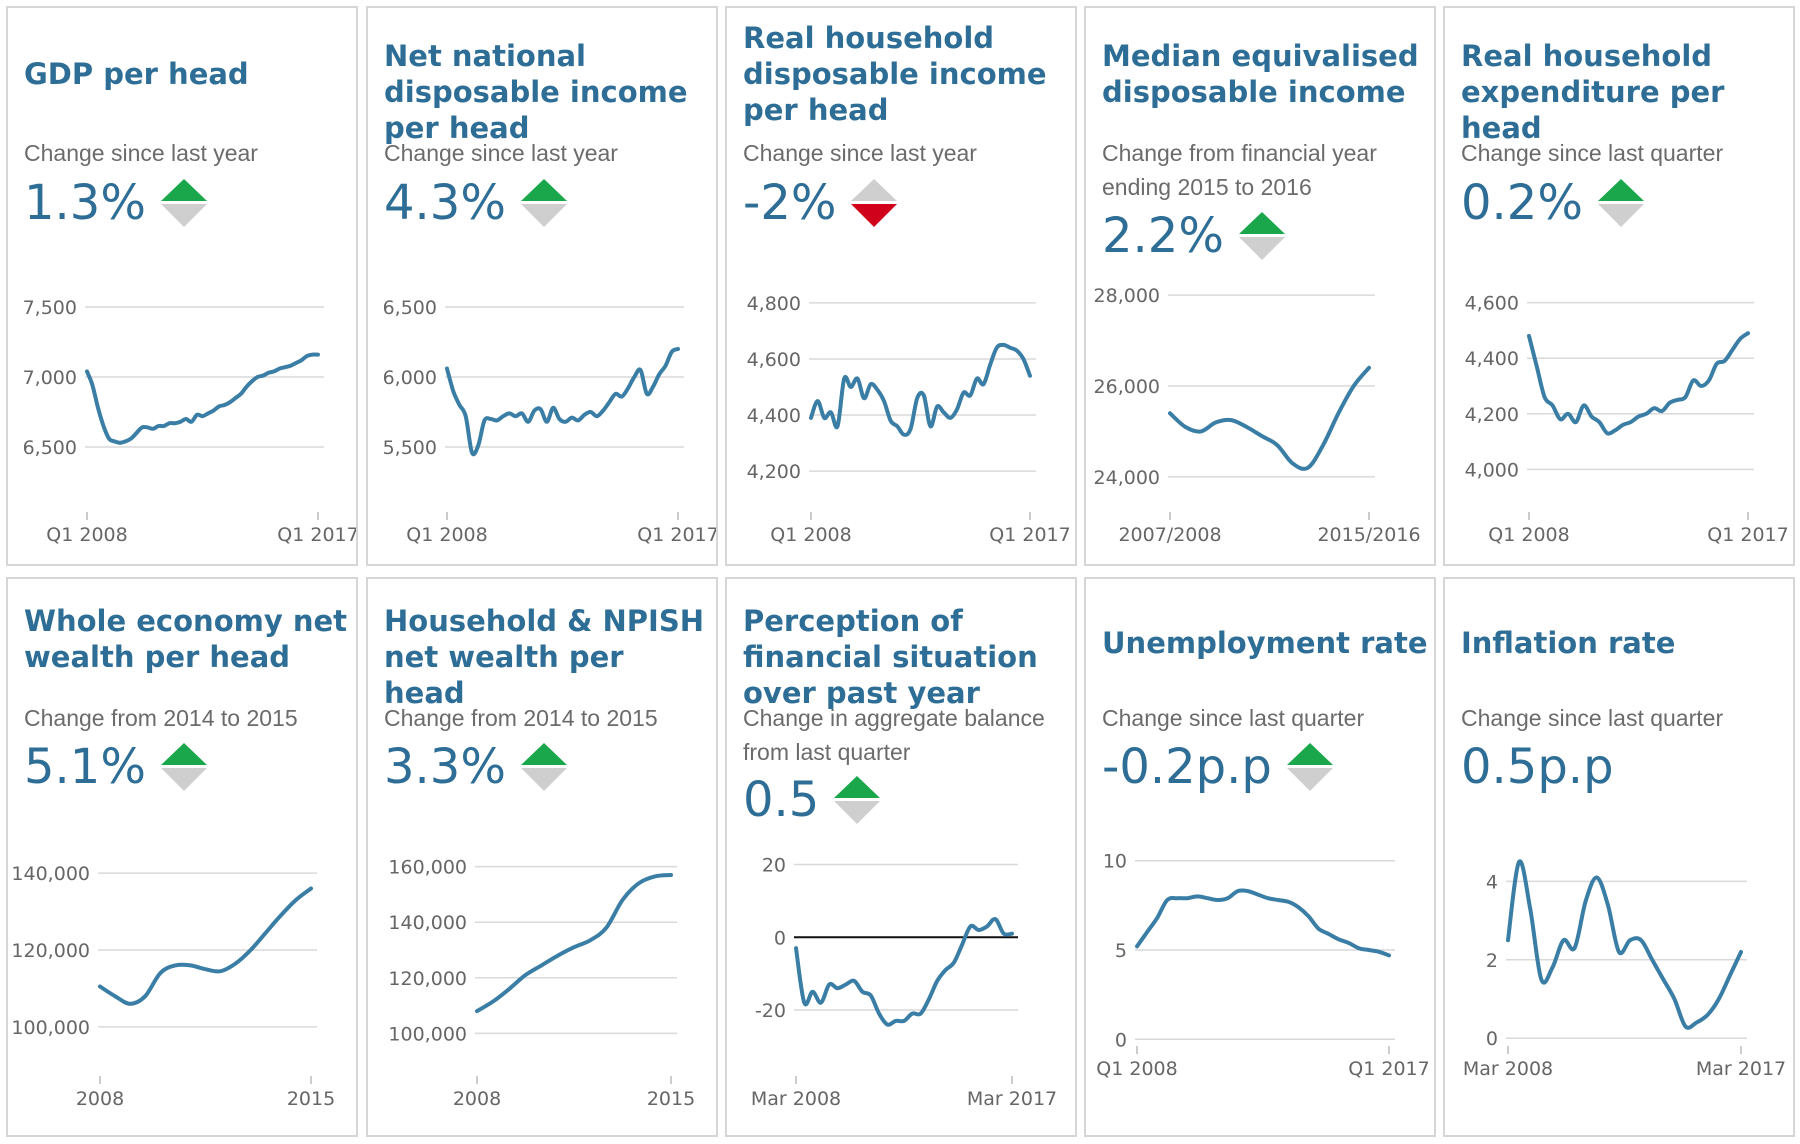 Image resolution: width=1800 pixels, height=1144 pixels. What do you see at coordinates (50, 378) in the screenshot?
I see `y-tick-label: 7,000` at bounding box center [50, 378].